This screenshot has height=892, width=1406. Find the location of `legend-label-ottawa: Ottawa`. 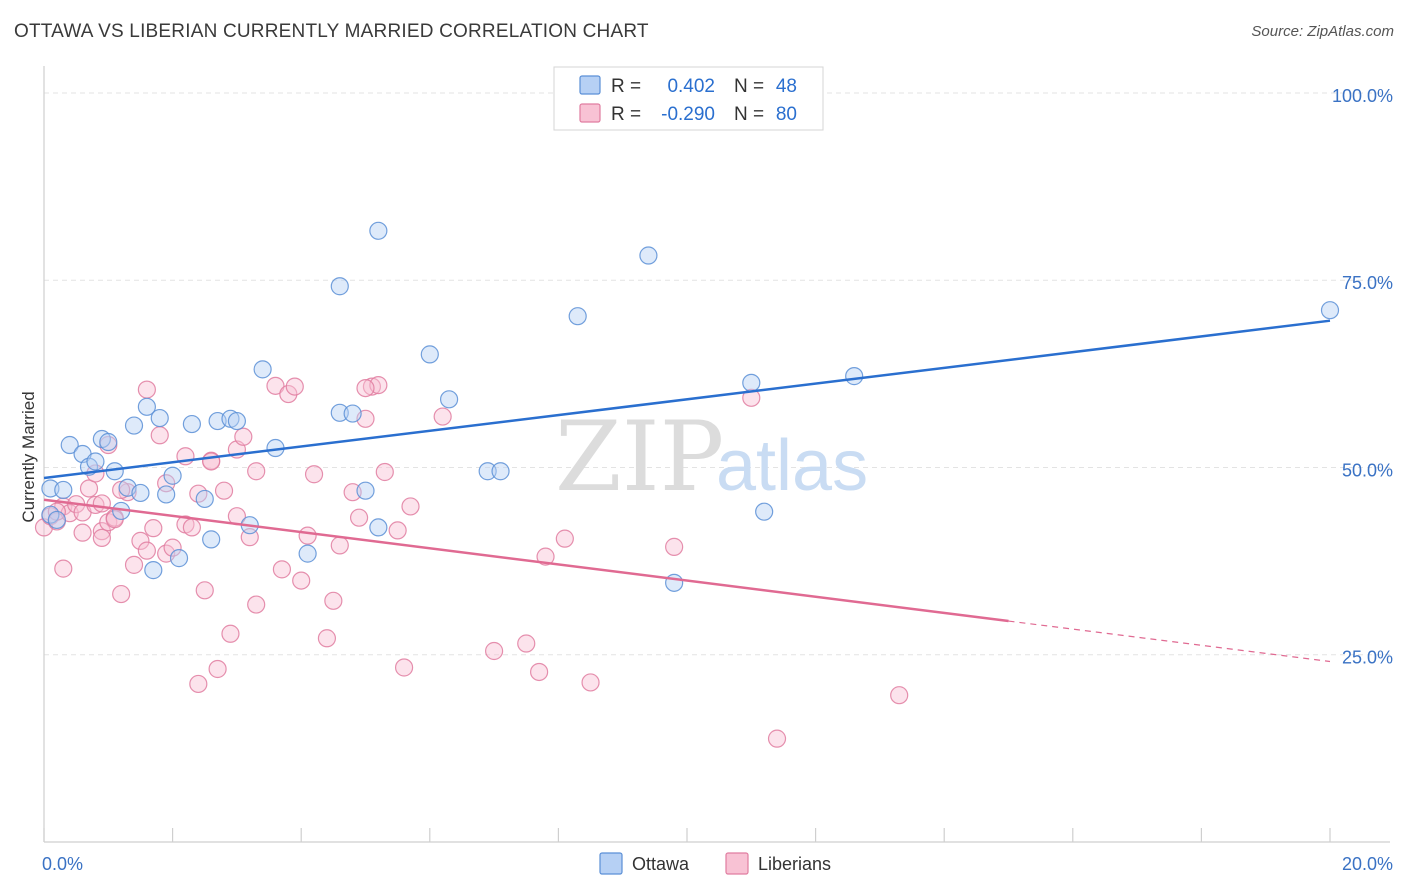

legend-label-ottawa: Ottawa is located at coordinates (661, 864).